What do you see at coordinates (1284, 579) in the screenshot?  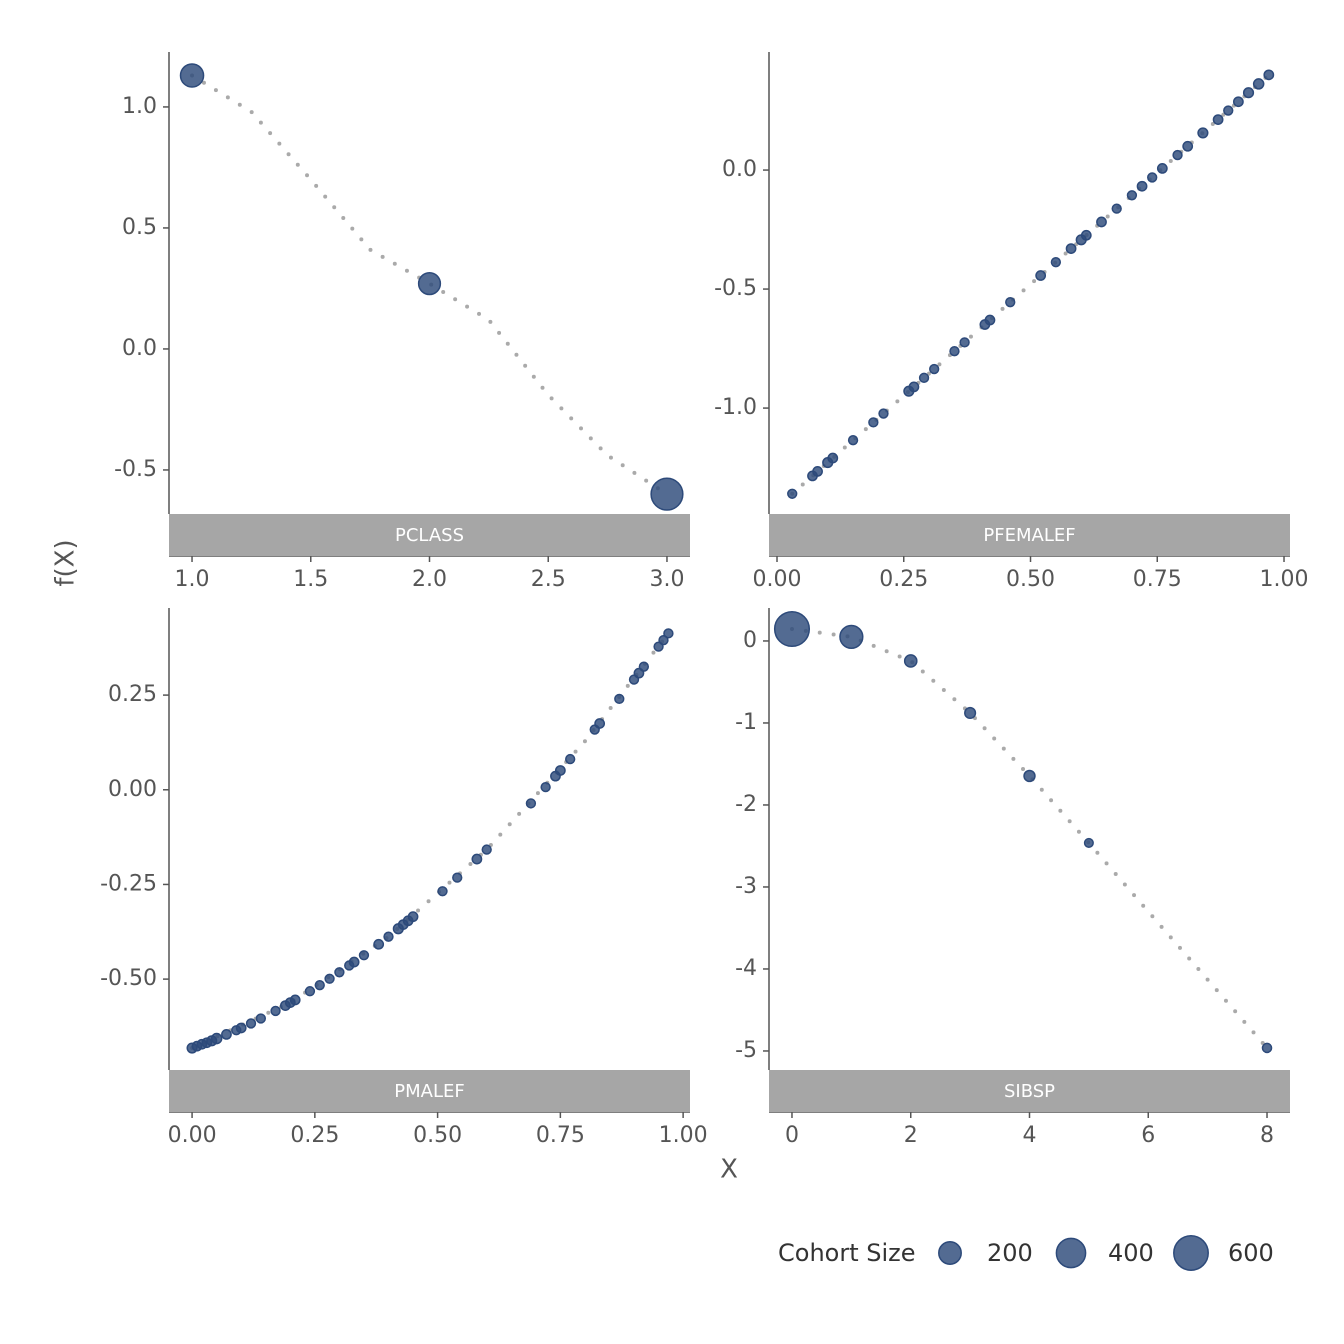 I see `x-tick-label: 1.00` at bounding box center [1284, 579].